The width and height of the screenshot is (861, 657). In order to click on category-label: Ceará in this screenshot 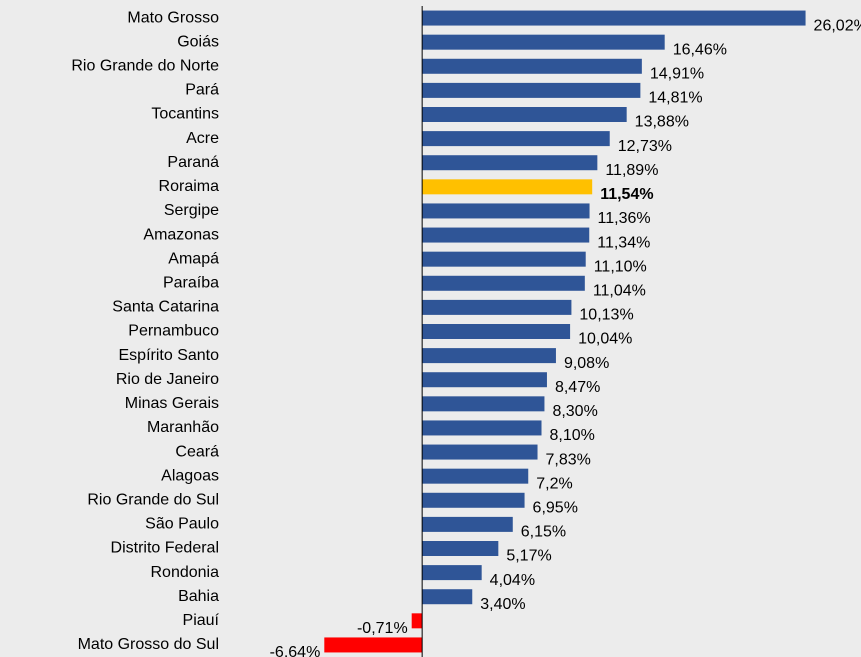, I will do `click(197, 451)`.